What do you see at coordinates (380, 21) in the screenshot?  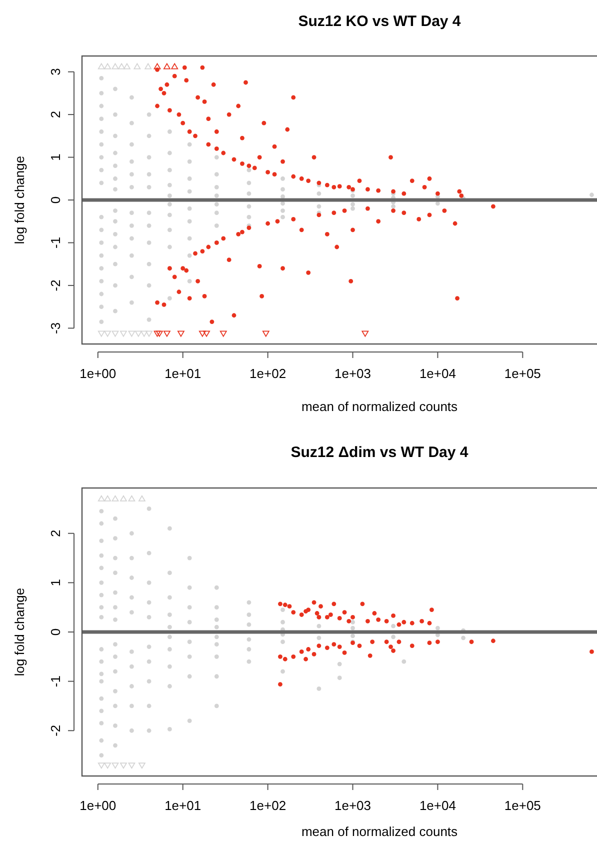 I see `chart-title: Suz12 KO vs WT Day 4` at bounding box center [380, 21].